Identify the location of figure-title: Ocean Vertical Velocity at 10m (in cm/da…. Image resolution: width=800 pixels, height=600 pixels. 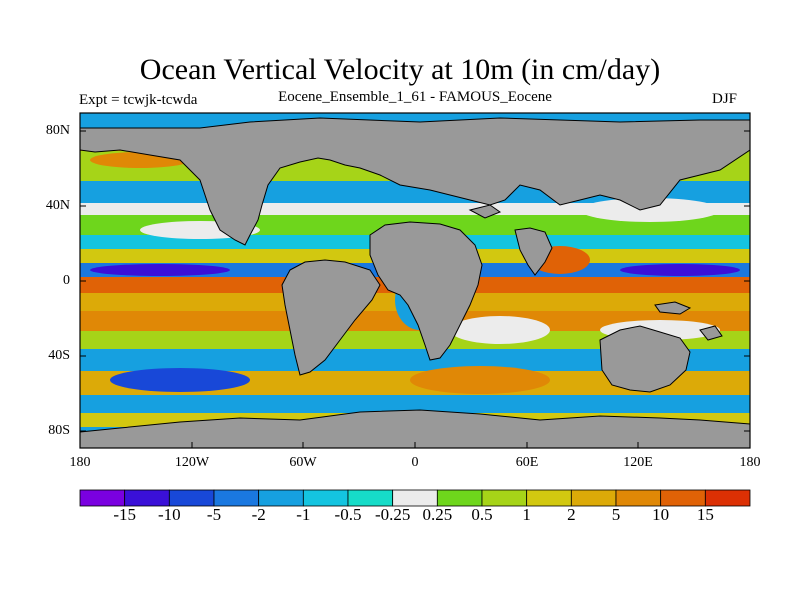
(400, 69).